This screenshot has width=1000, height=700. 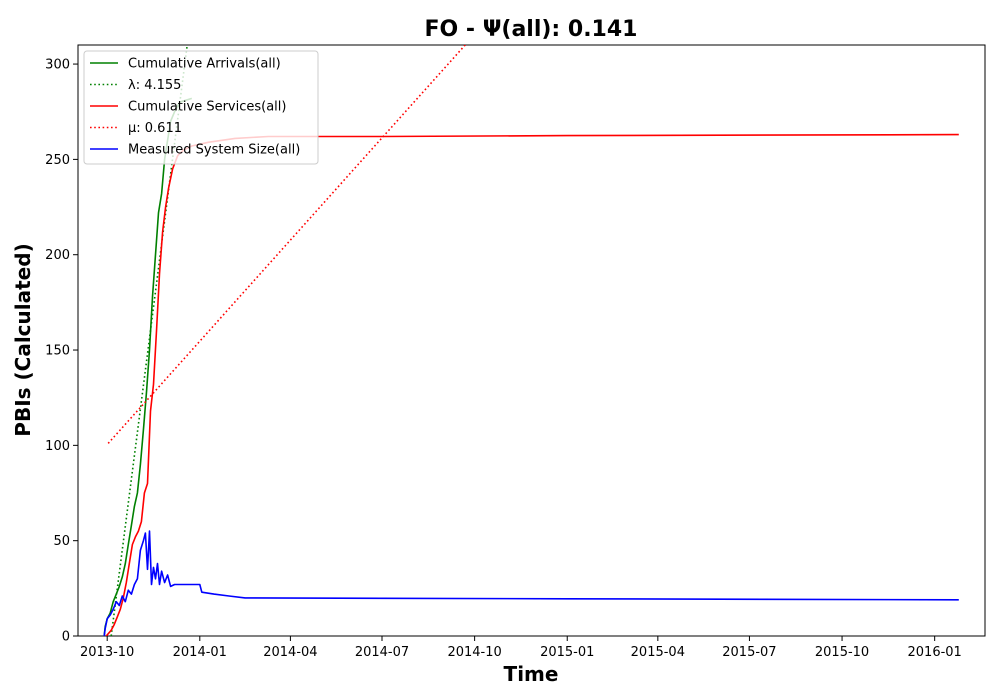 What do you see at coordinates (66, 637) in the screenshot?
I see `y-tick-label: 0` at bounding box center [66, 637].